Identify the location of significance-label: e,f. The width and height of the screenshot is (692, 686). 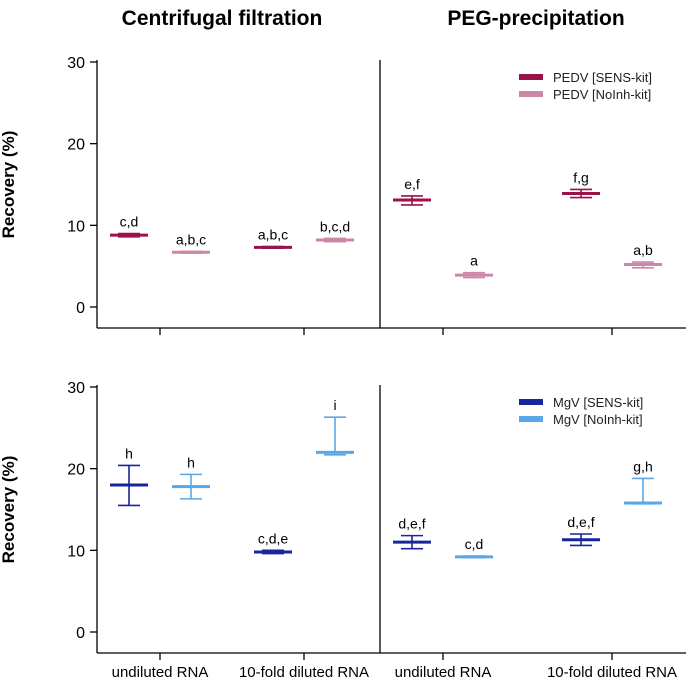
(412, 184).